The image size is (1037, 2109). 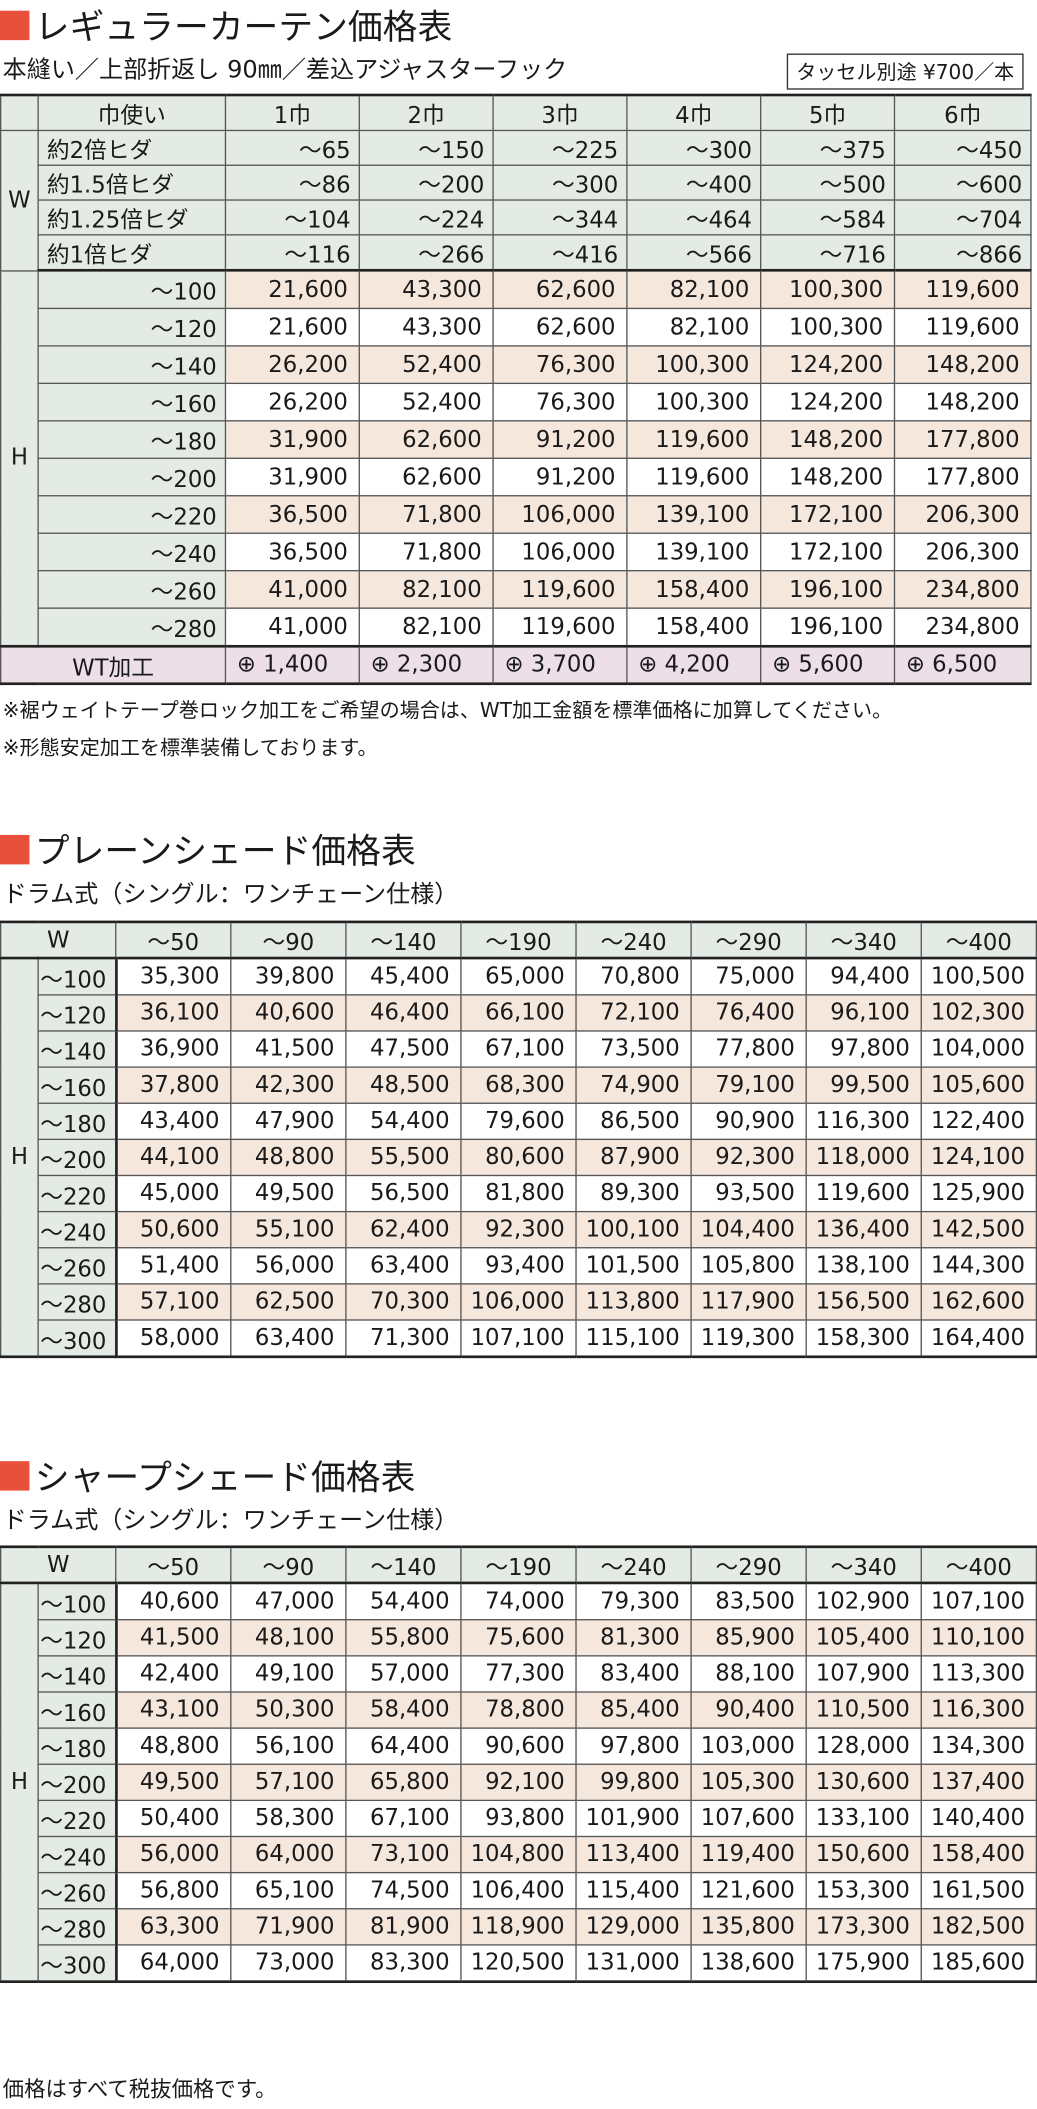 I want to click on price-cell: 113,800, so click(x=633, y=1302).